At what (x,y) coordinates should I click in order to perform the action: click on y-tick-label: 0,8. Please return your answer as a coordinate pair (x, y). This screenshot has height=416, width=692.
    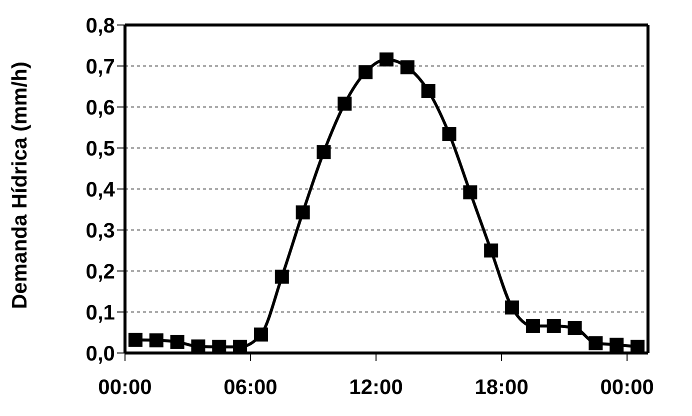
    Looking at the image, I should click on (101, 26).